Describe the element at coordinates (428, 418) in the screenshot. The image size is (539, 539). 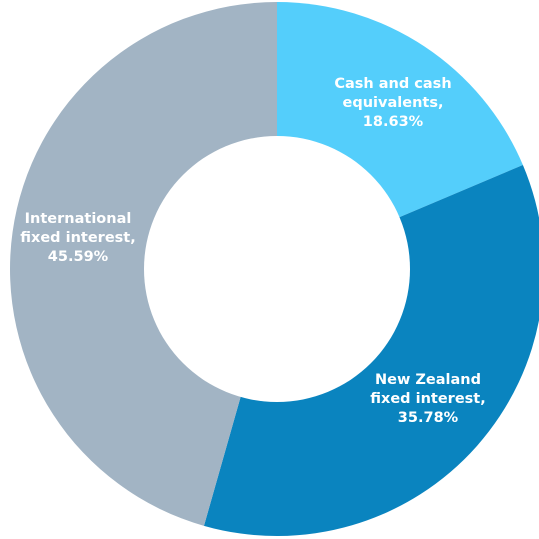
I see `slice-label-line: 35.78%` at that location.